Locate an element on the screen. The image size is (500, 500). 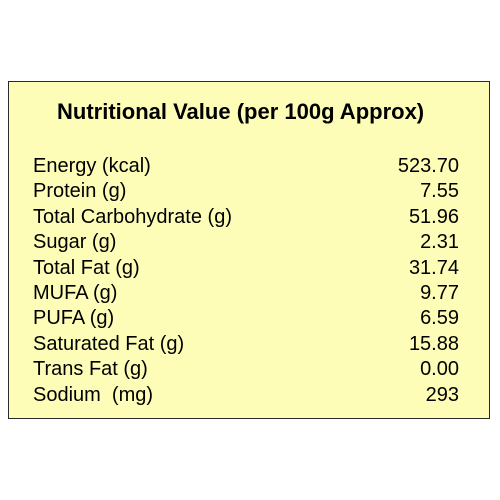
nutrient-value: 15.88 is located at coordinates (433, 343).